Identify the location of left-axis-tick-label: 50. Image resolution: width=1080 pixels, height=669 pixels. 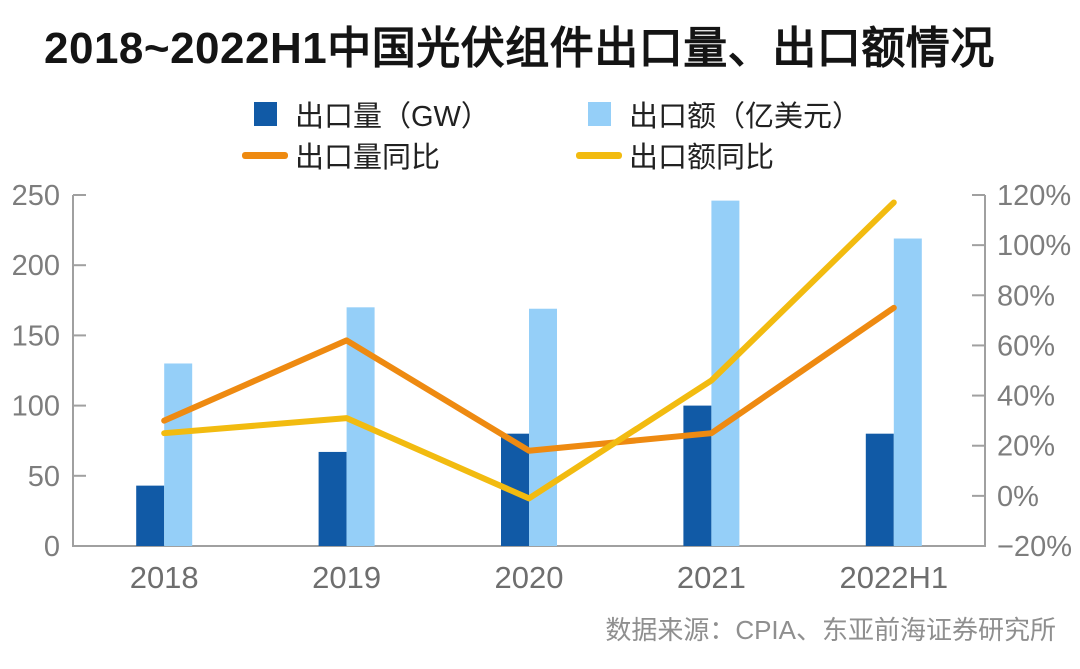
(44, 477).